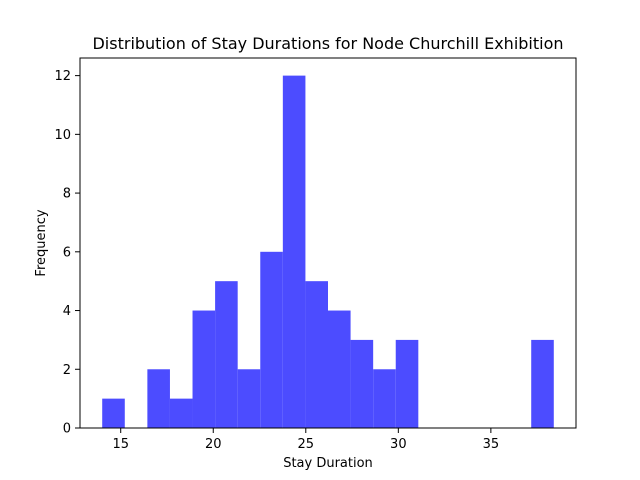  What do you see at coordinates (398, 444) in the screenshot?
I see `x-tick-label: 30` at bounding box center [398, 444].